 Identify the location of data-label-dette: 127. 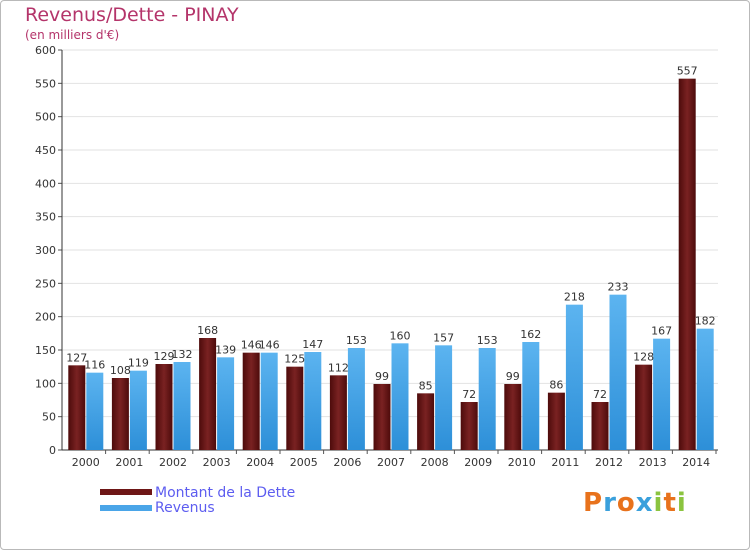
(76, 357).